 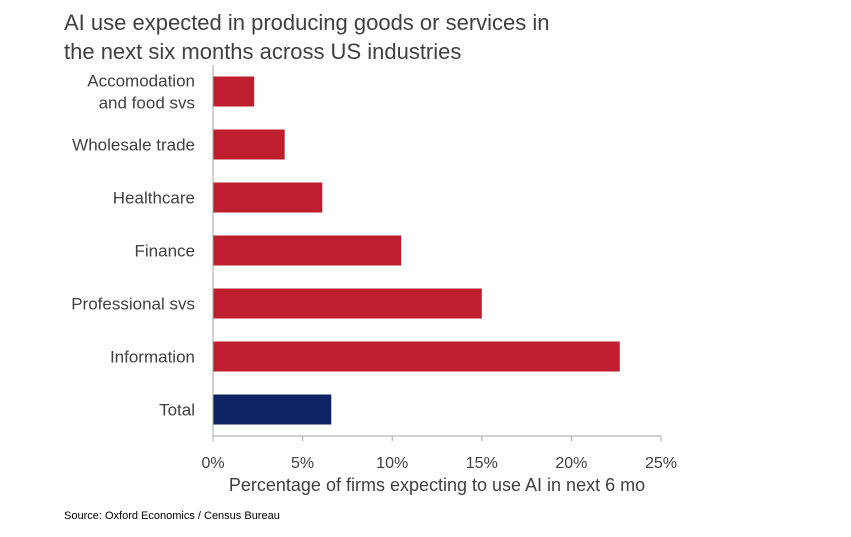 What do you see at coordinates (147, 103) in the screenshot?
I see `category-label-0-1: and food svs` at bounding box center [147, 103].